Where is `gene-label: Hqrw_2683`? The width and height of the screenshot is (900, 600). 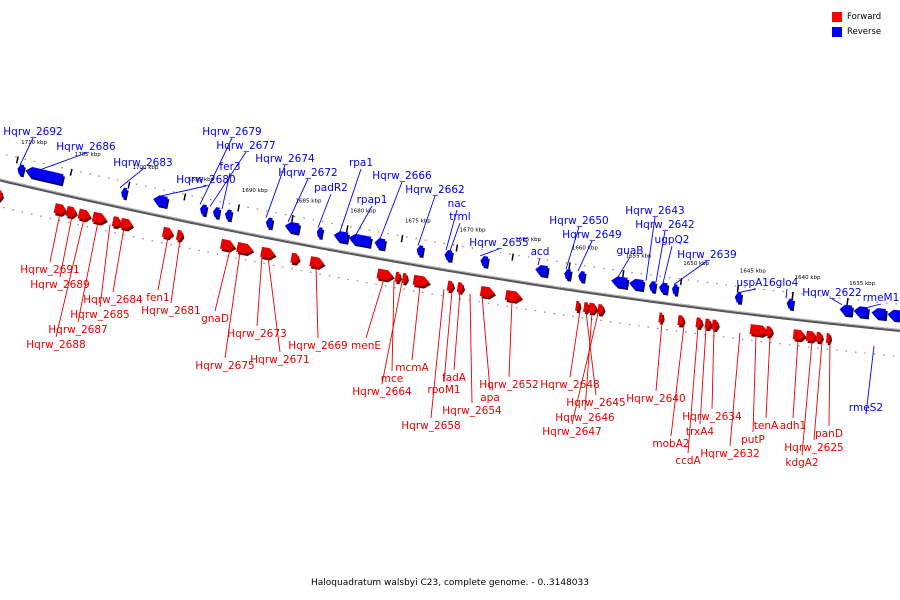
gene-label: Hqrw_2683 is located at coordinates (142, 163).